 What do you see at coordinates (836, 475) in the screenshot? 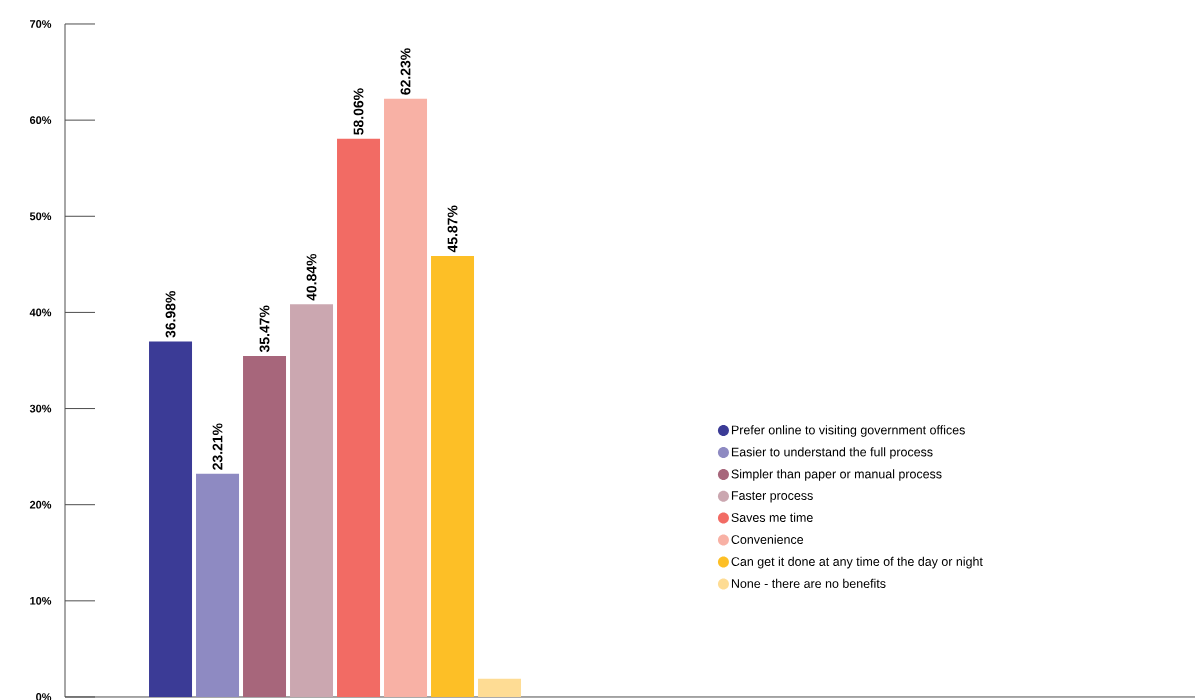
I see `legend-label: Simpler than paper or manual process` at bounding box center [836, 475].